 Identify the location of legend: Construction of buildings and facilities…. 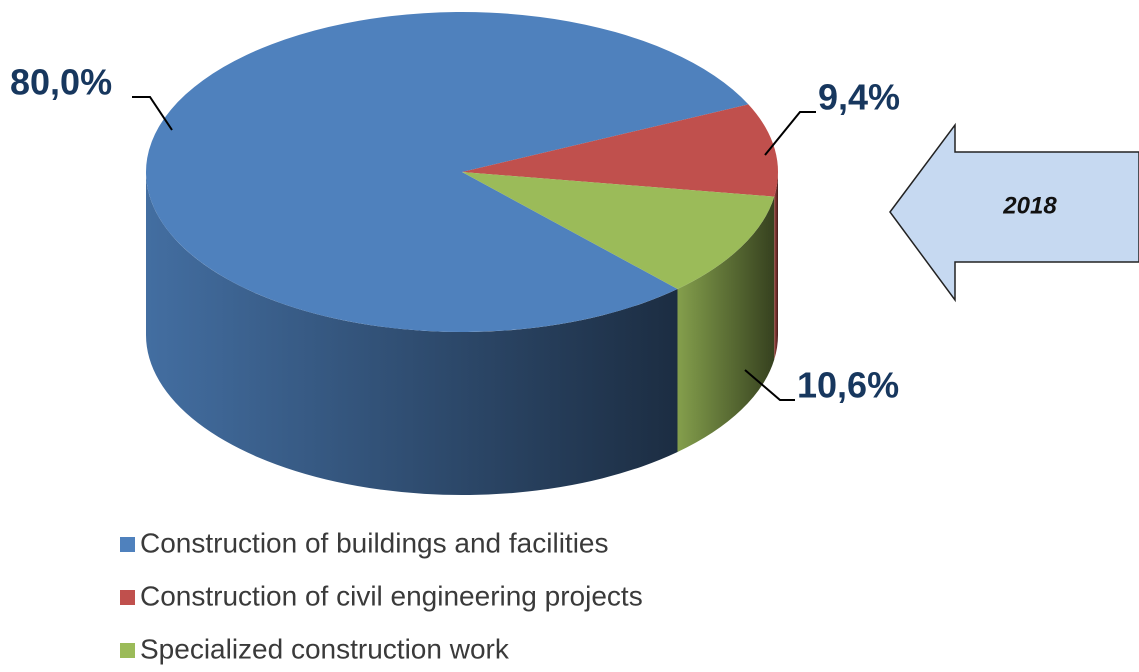
(381, 595).